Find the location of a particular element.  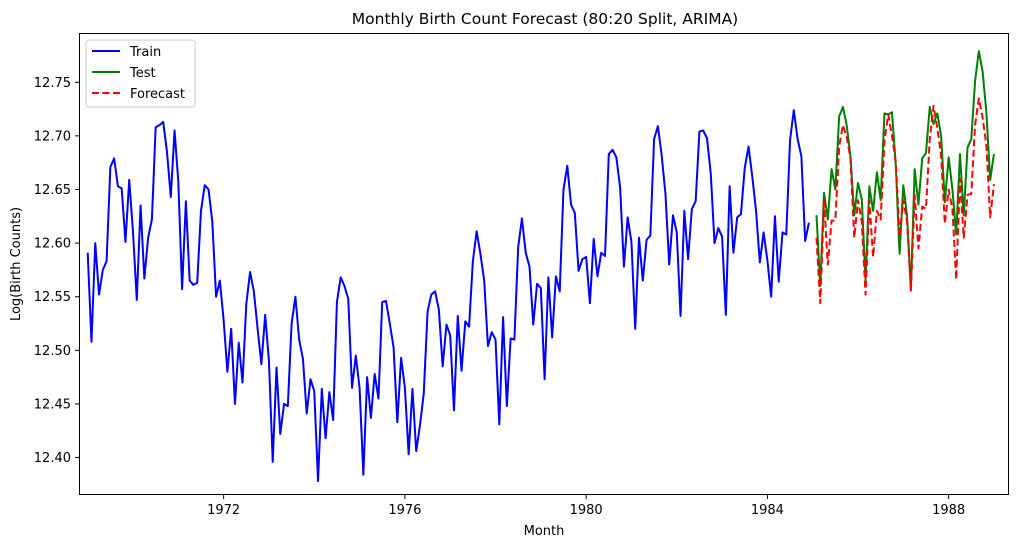

y-tick-label: 12.70 is located at coordinates (52, 136).